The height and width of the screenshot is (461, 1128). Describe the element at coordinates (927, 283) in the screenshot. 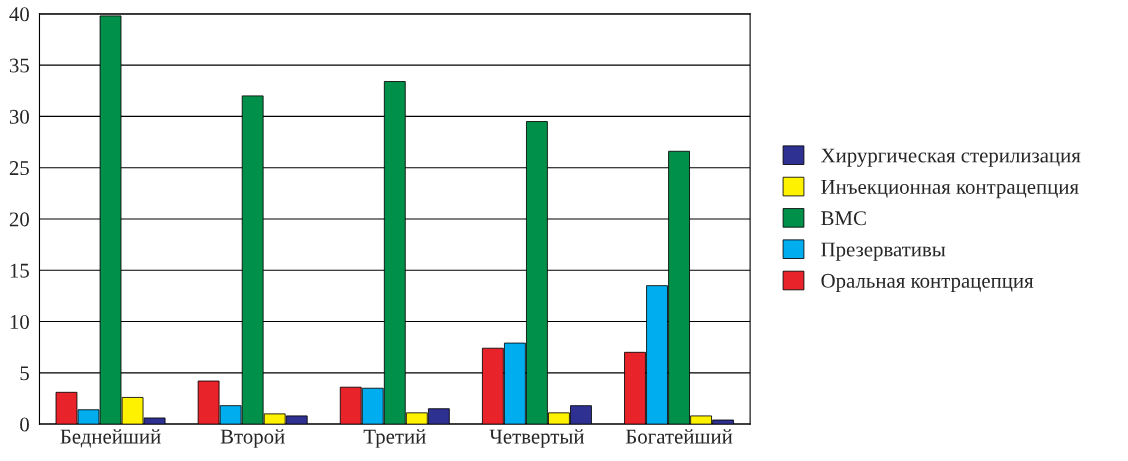

I see `legend-label: Оральная контрацепция` at that location.